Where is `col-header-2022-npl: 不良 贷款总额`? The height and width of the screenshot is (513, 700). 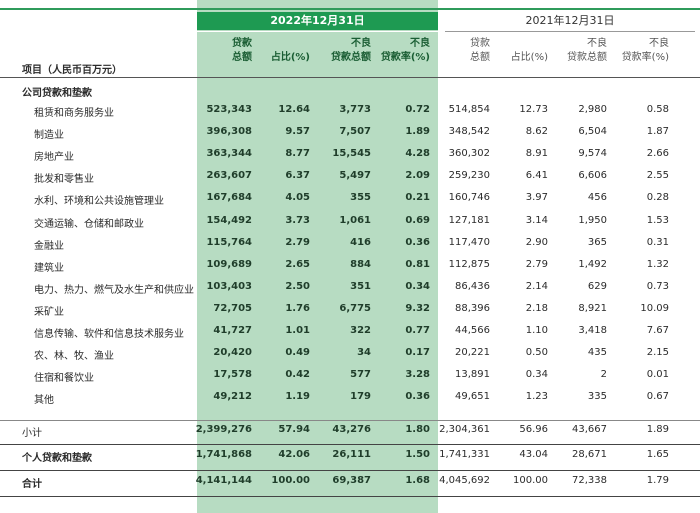 col-header-2022-npl: 不良 贷款总额 is located at coordinates (351, 50).